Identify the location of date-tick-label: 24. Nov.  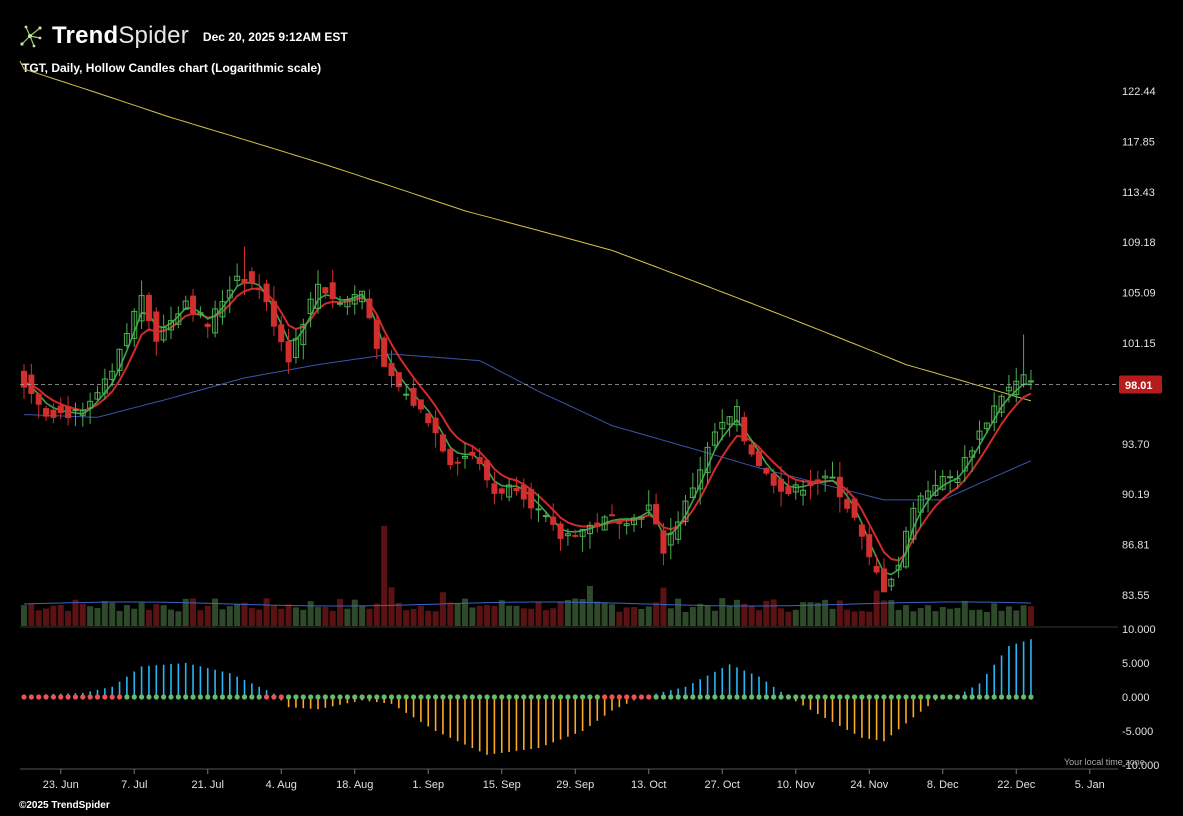
(869, 785).